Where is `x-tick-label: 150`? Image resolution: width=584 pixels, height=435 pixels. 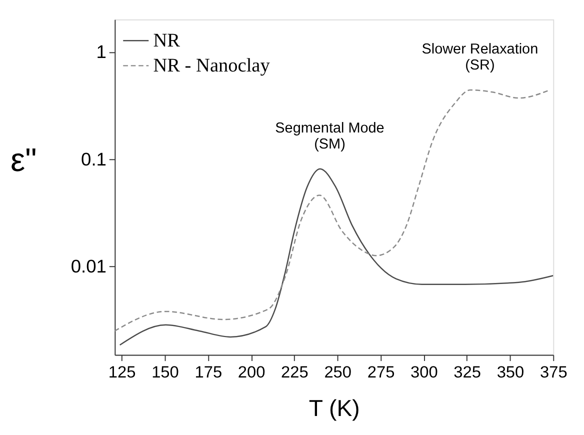 x-tick-label: 150 is located at coordinates (165, 372).